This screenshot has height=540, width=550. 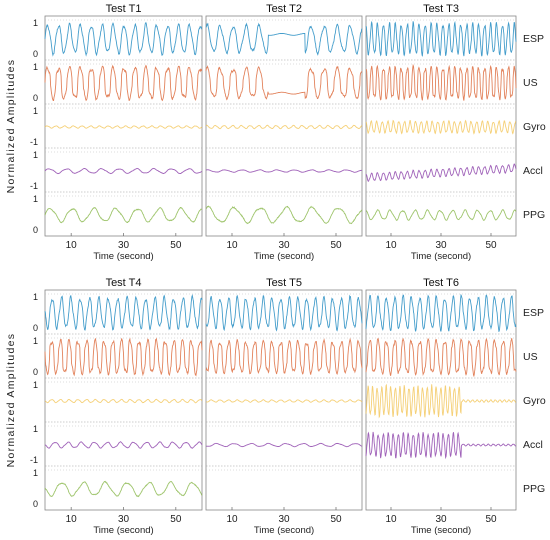 I want to click on panel-title: Test T1, so click(x=124, y=9).